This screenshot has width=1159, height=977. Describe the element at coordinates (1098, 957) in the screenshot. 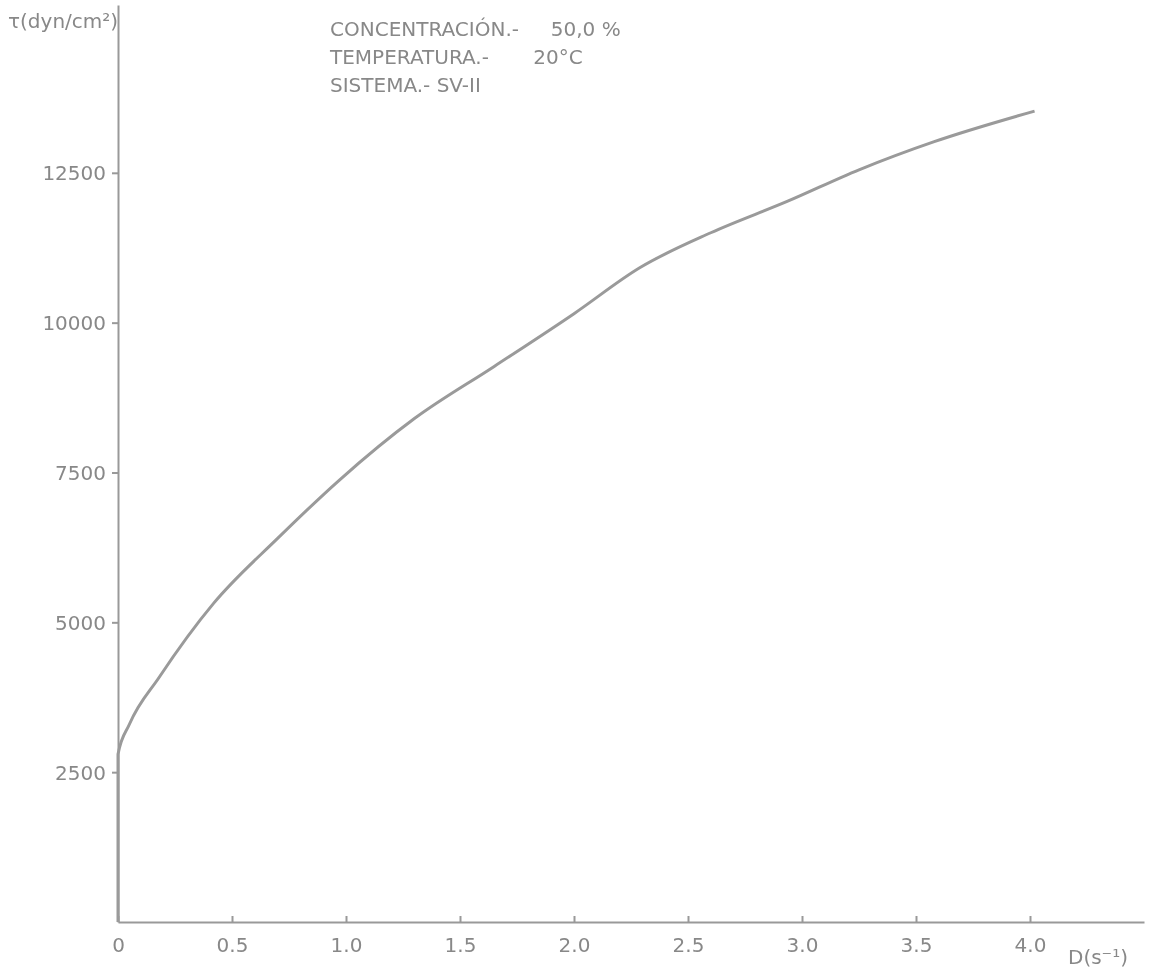

I see `x-axis-title: D(s⁻¹)` at that location.